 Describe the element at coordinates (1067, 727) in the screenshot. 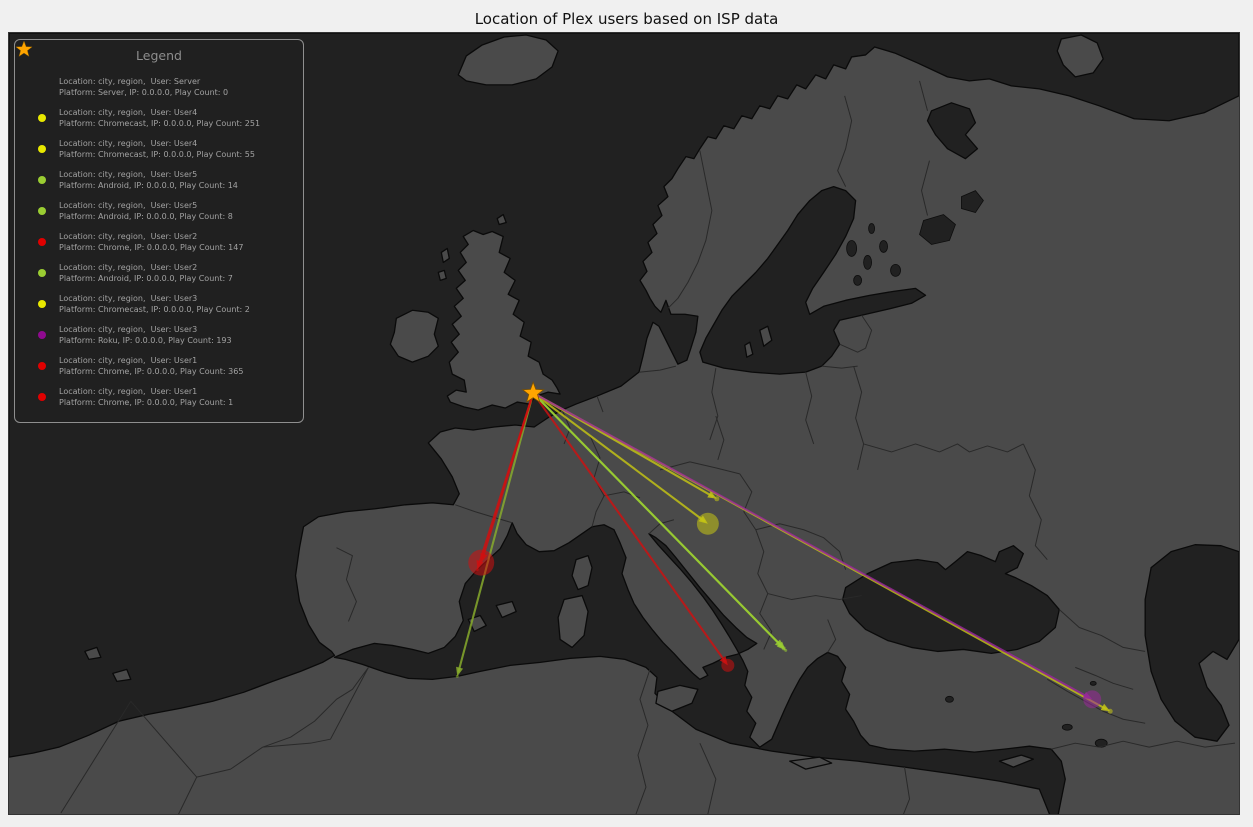

I see `lake-van` at that location.